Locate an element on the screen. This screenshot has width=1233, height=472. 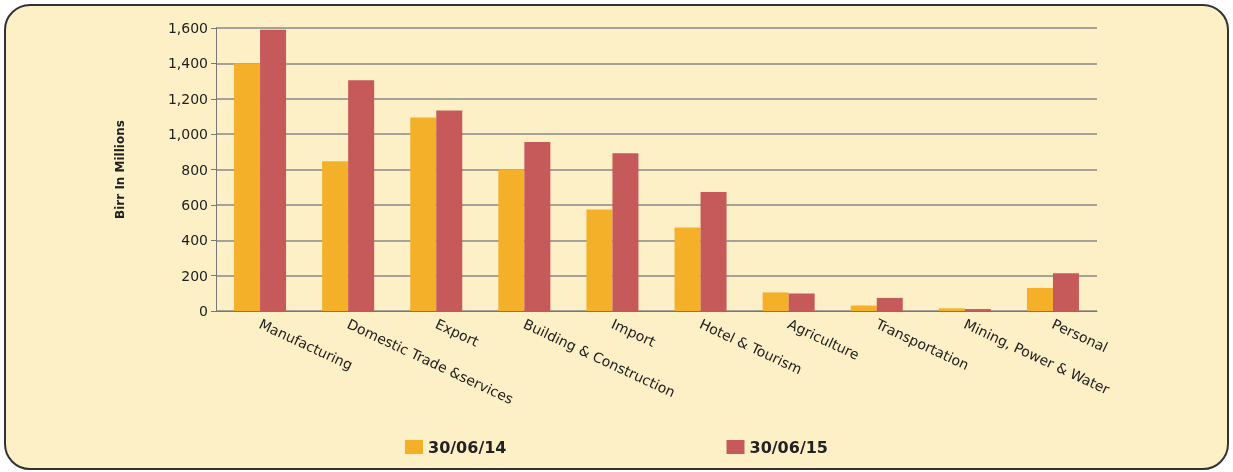
y-axis-title: Birr In Millions is located at coordinates (120, 169).